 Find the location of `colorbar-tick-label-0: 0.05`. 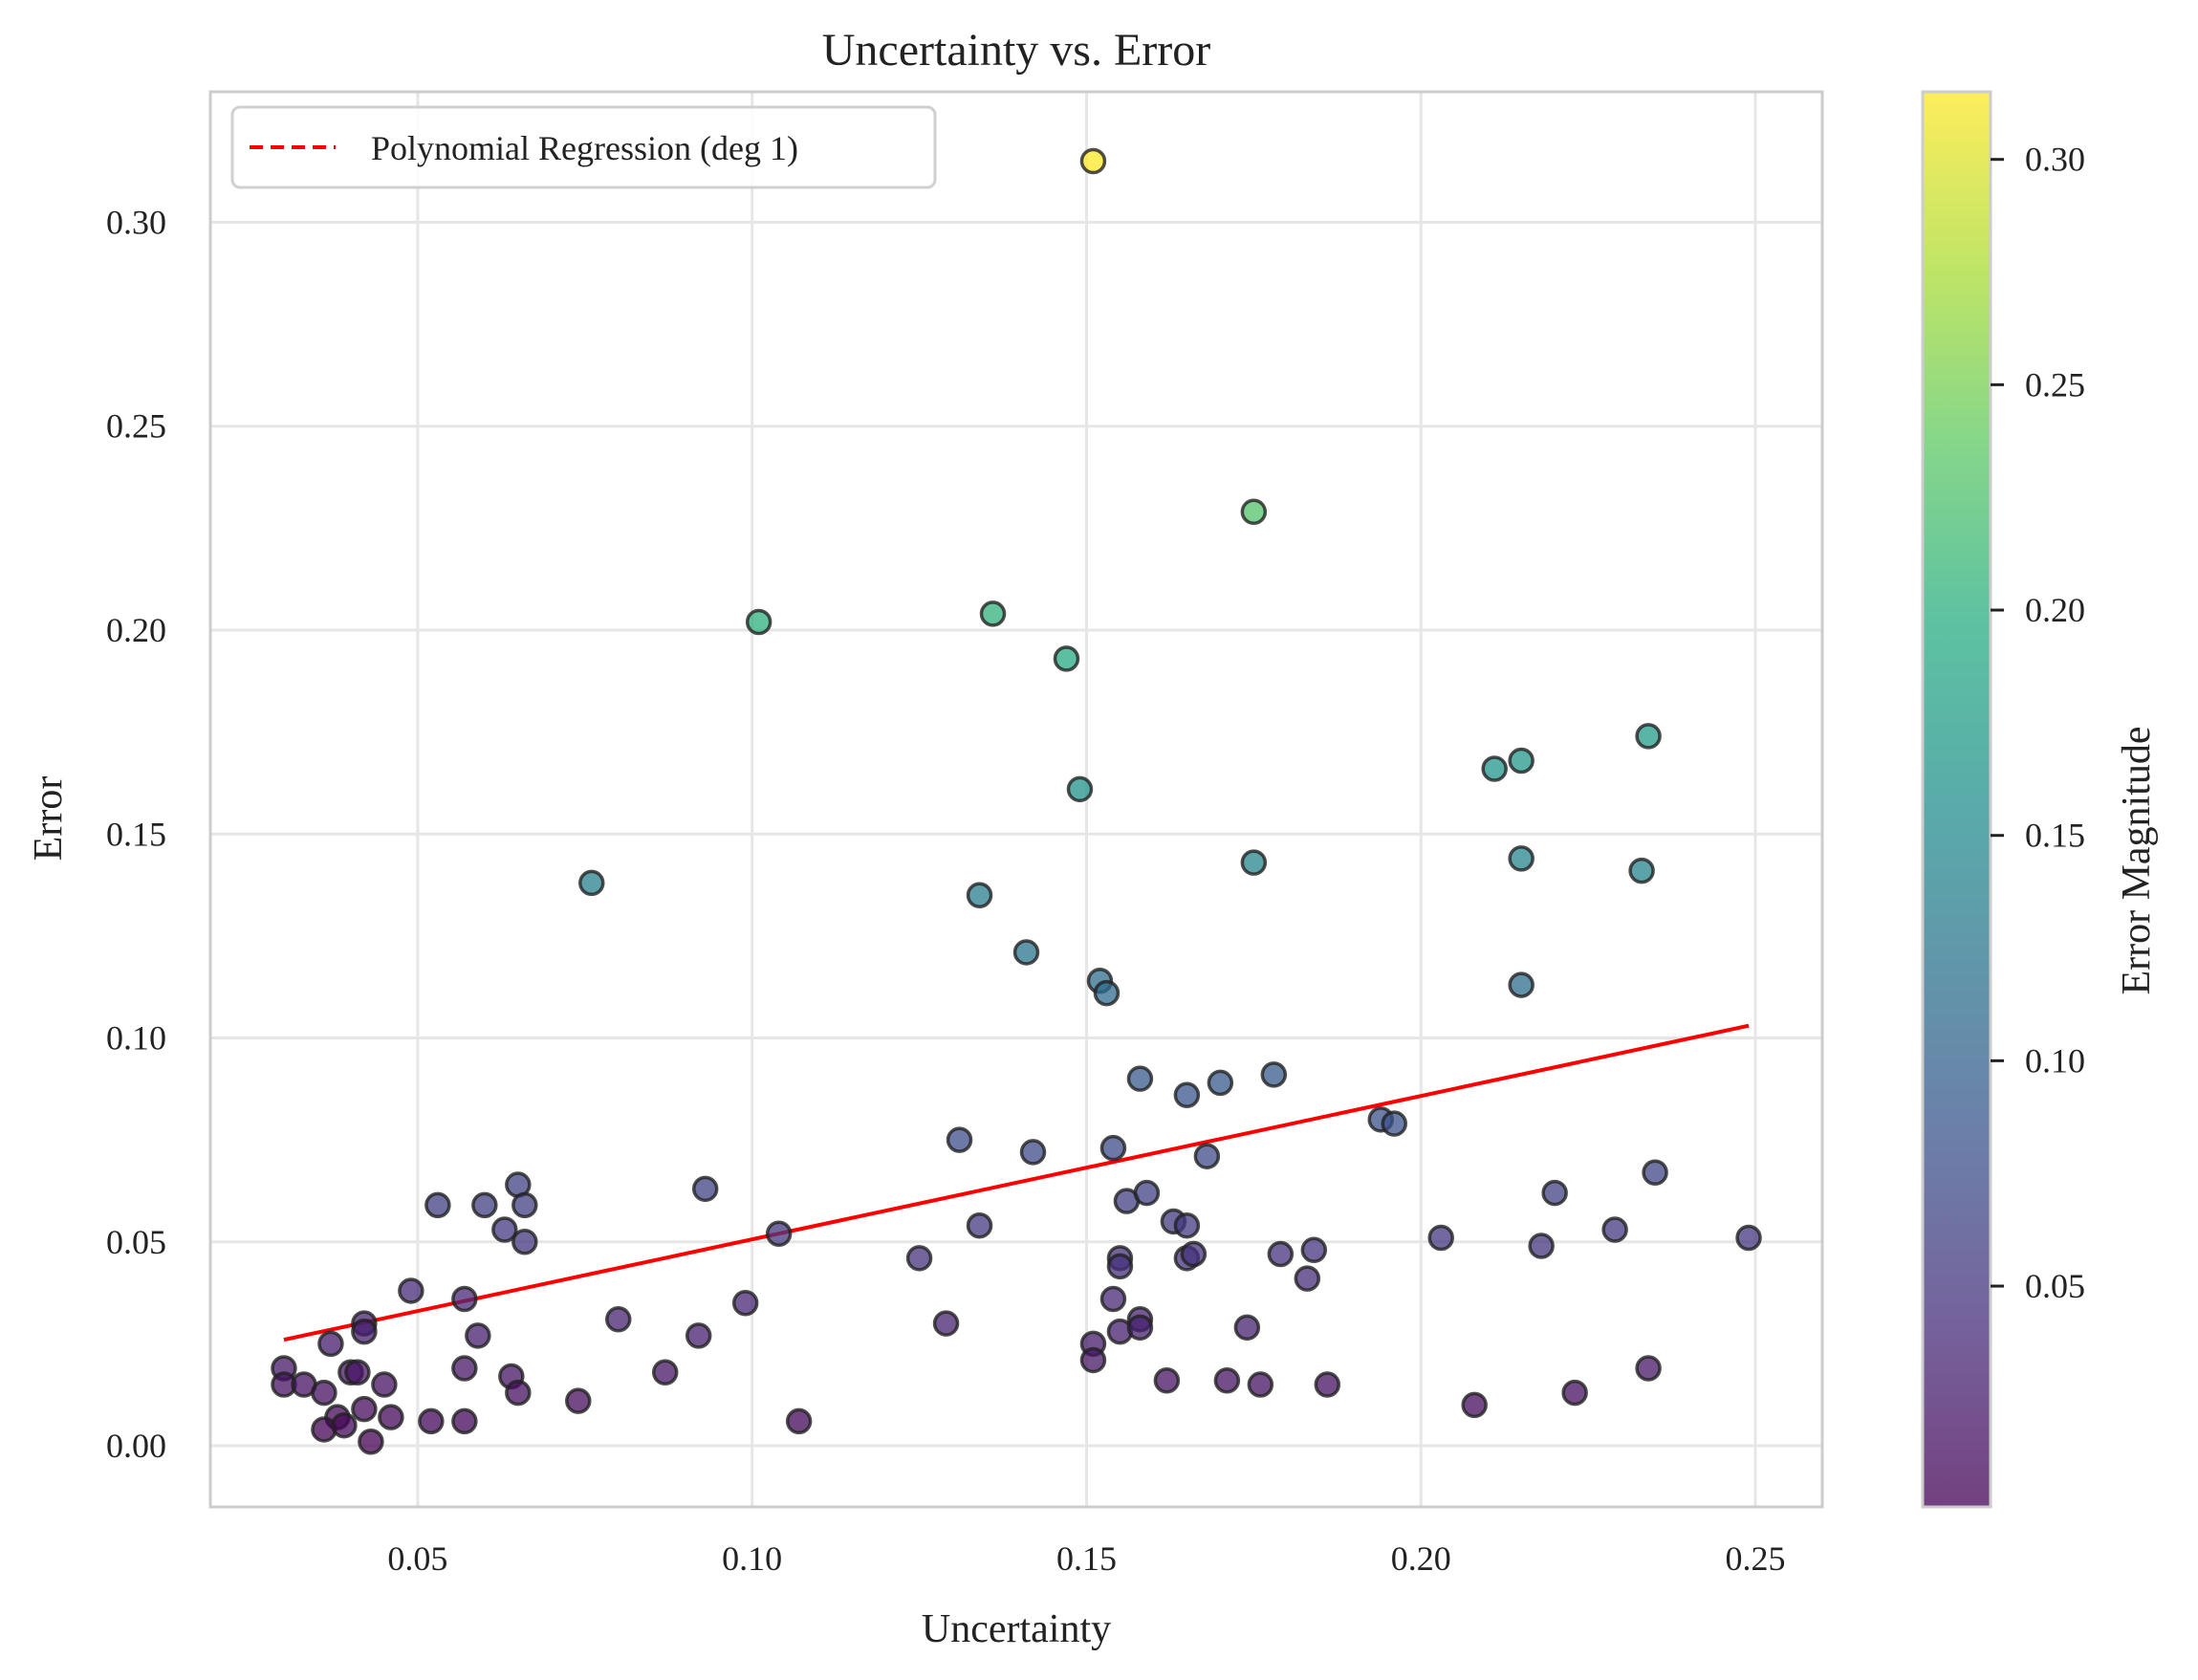

colorbar-tick-label-0: 0.05 is located at coordinates (2055, 1286).